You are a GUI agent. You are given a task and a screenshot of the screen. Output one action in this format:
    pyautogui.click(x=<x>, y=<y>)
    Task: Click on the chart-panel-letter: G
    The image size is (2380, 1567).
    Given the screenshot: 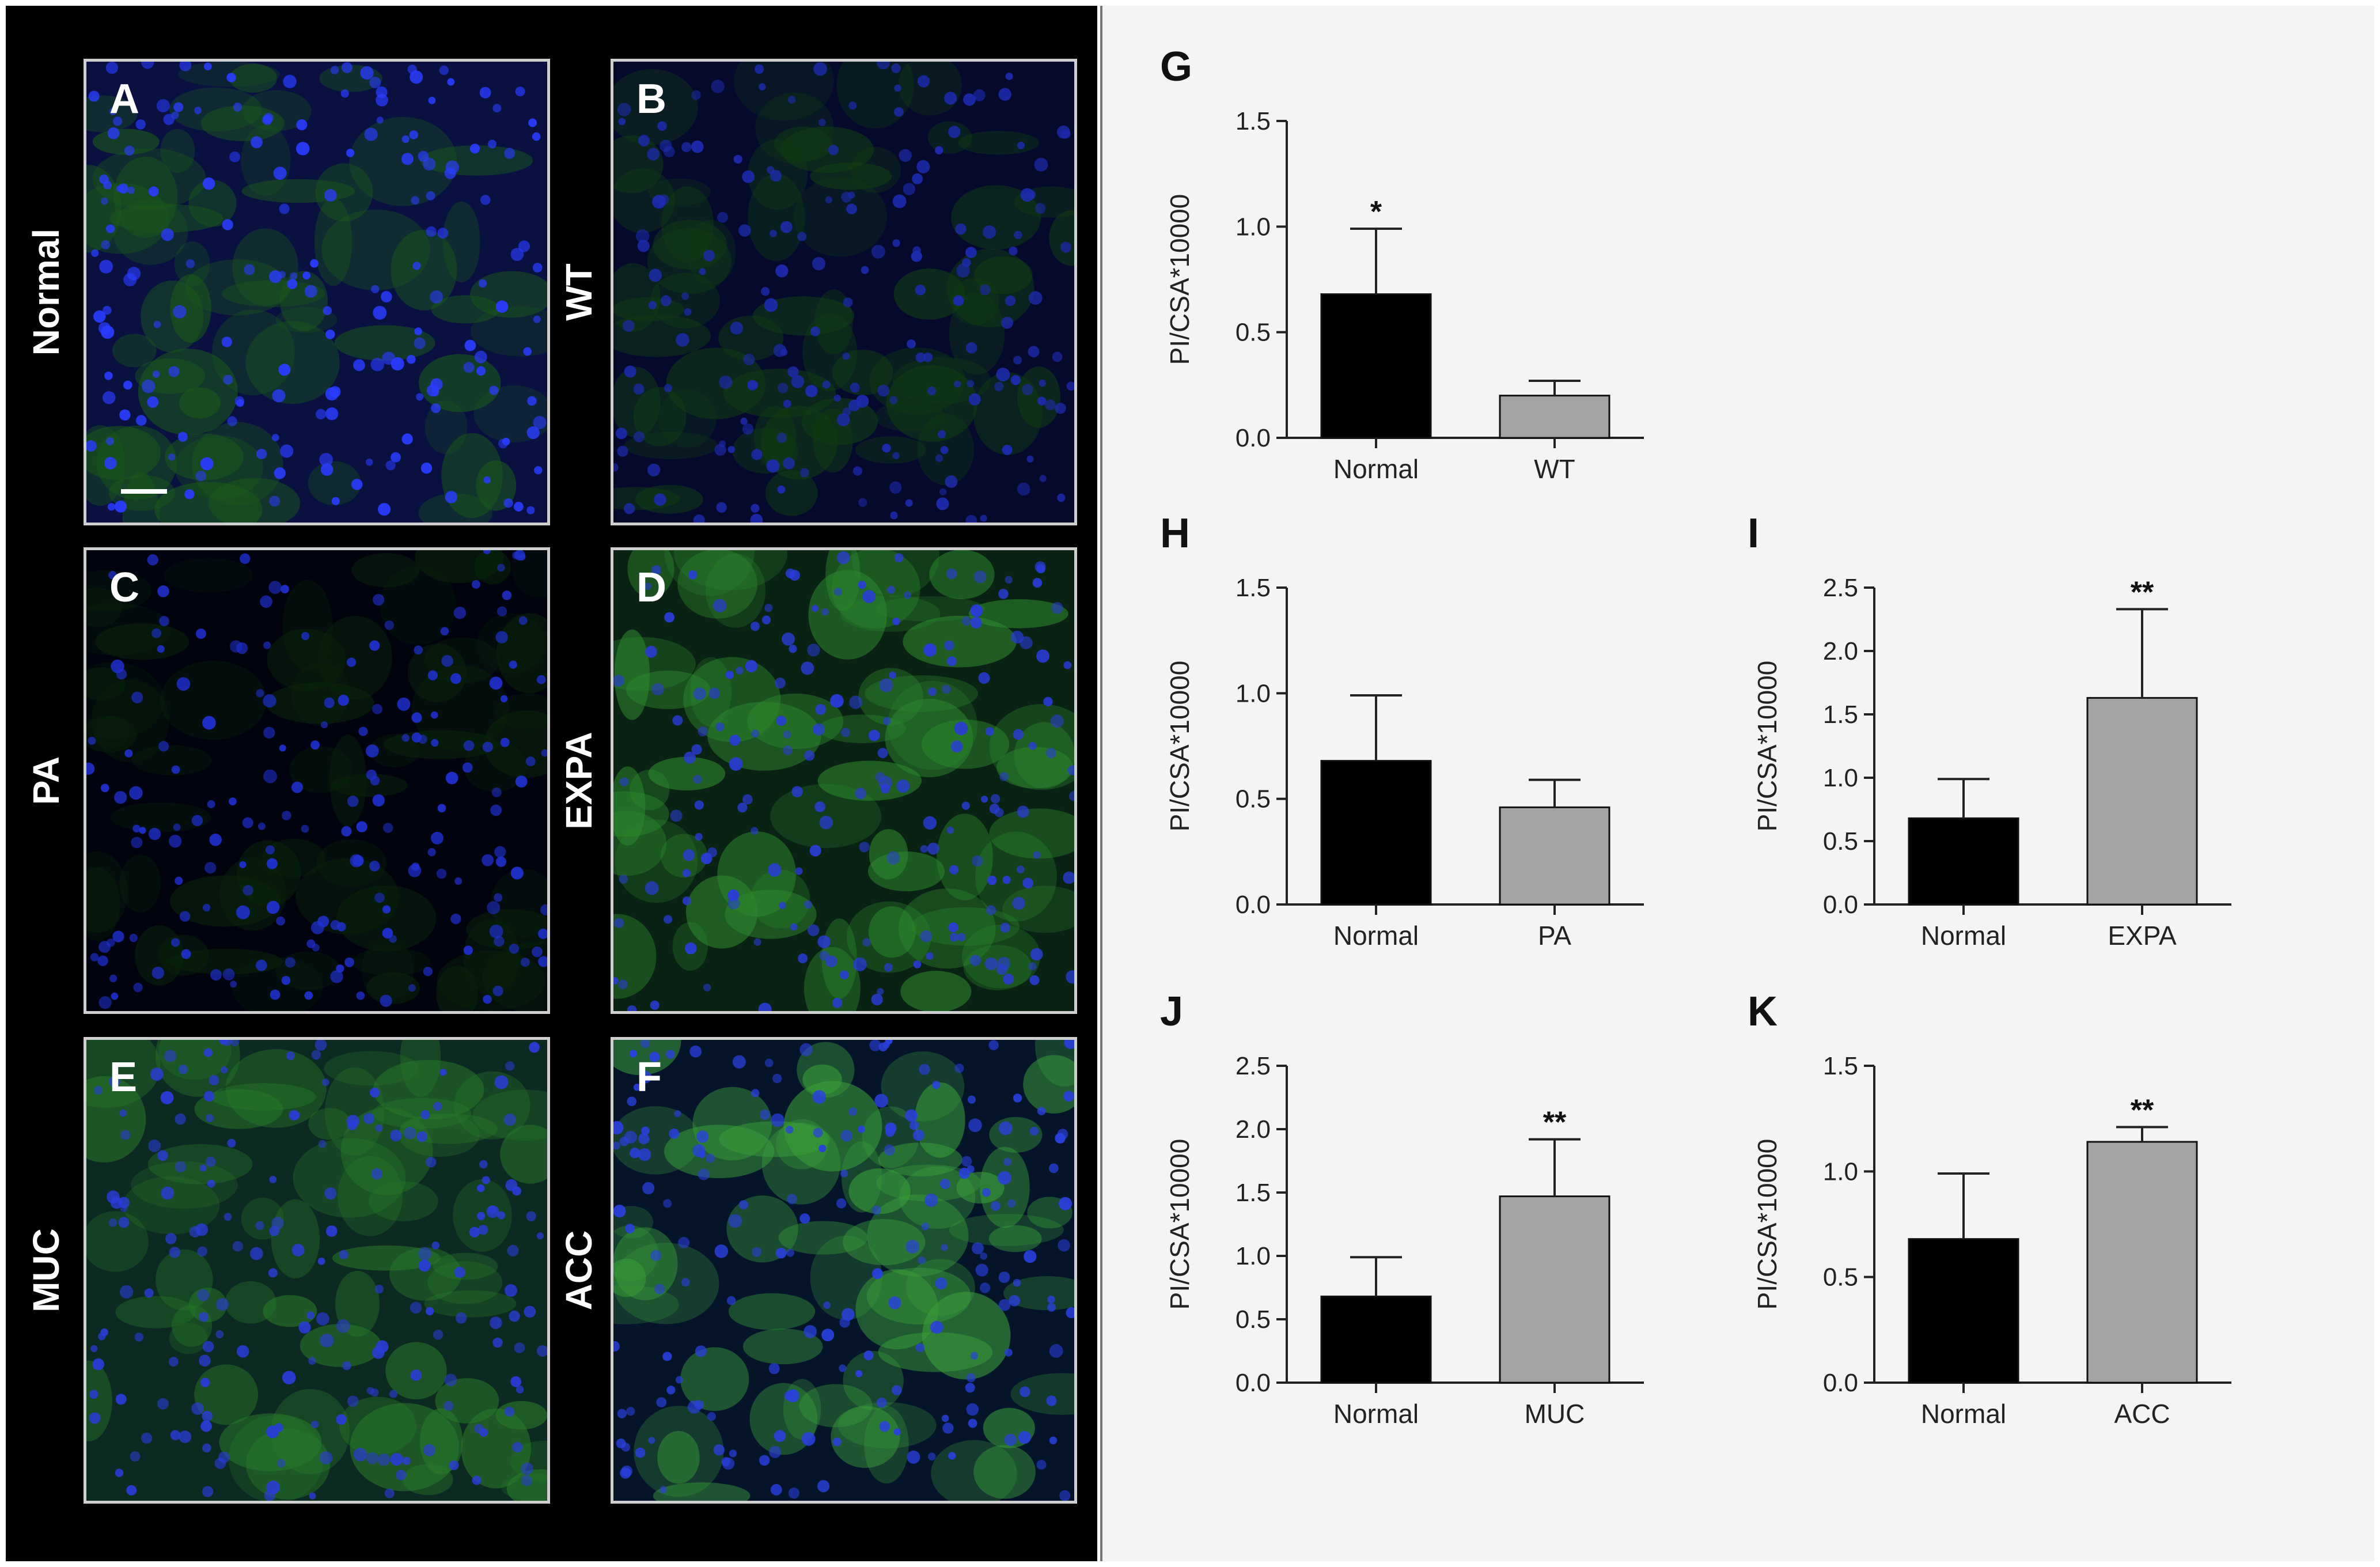 What is the action you would take?
    pyautogui.click(x=1176, y=67)
    